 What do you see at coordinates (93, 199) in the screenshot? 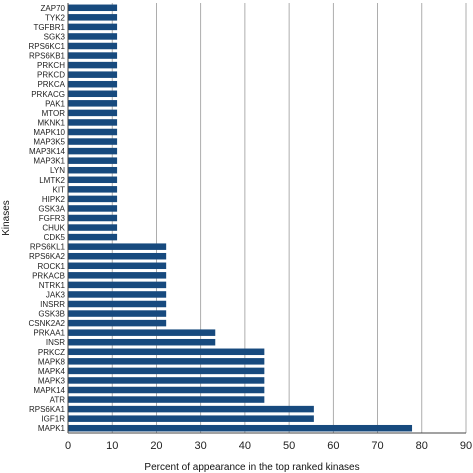
I see `bar-hipk2` at bounding box center [93, 199].